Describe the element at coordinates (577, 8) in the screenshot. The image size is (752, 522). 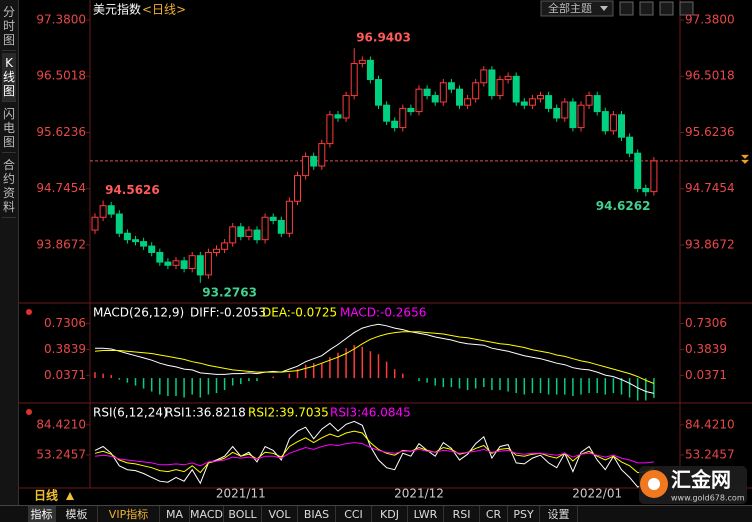
I see `theme-dropdown` at that location.